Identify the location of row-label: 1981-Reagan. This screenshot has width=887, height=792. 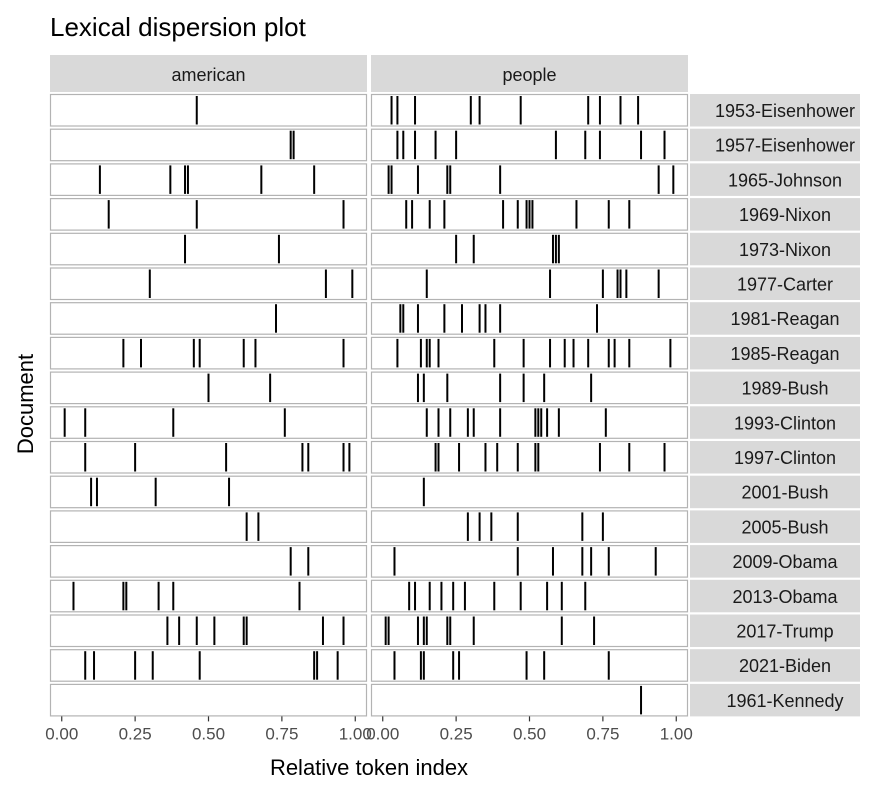
(784, 319).